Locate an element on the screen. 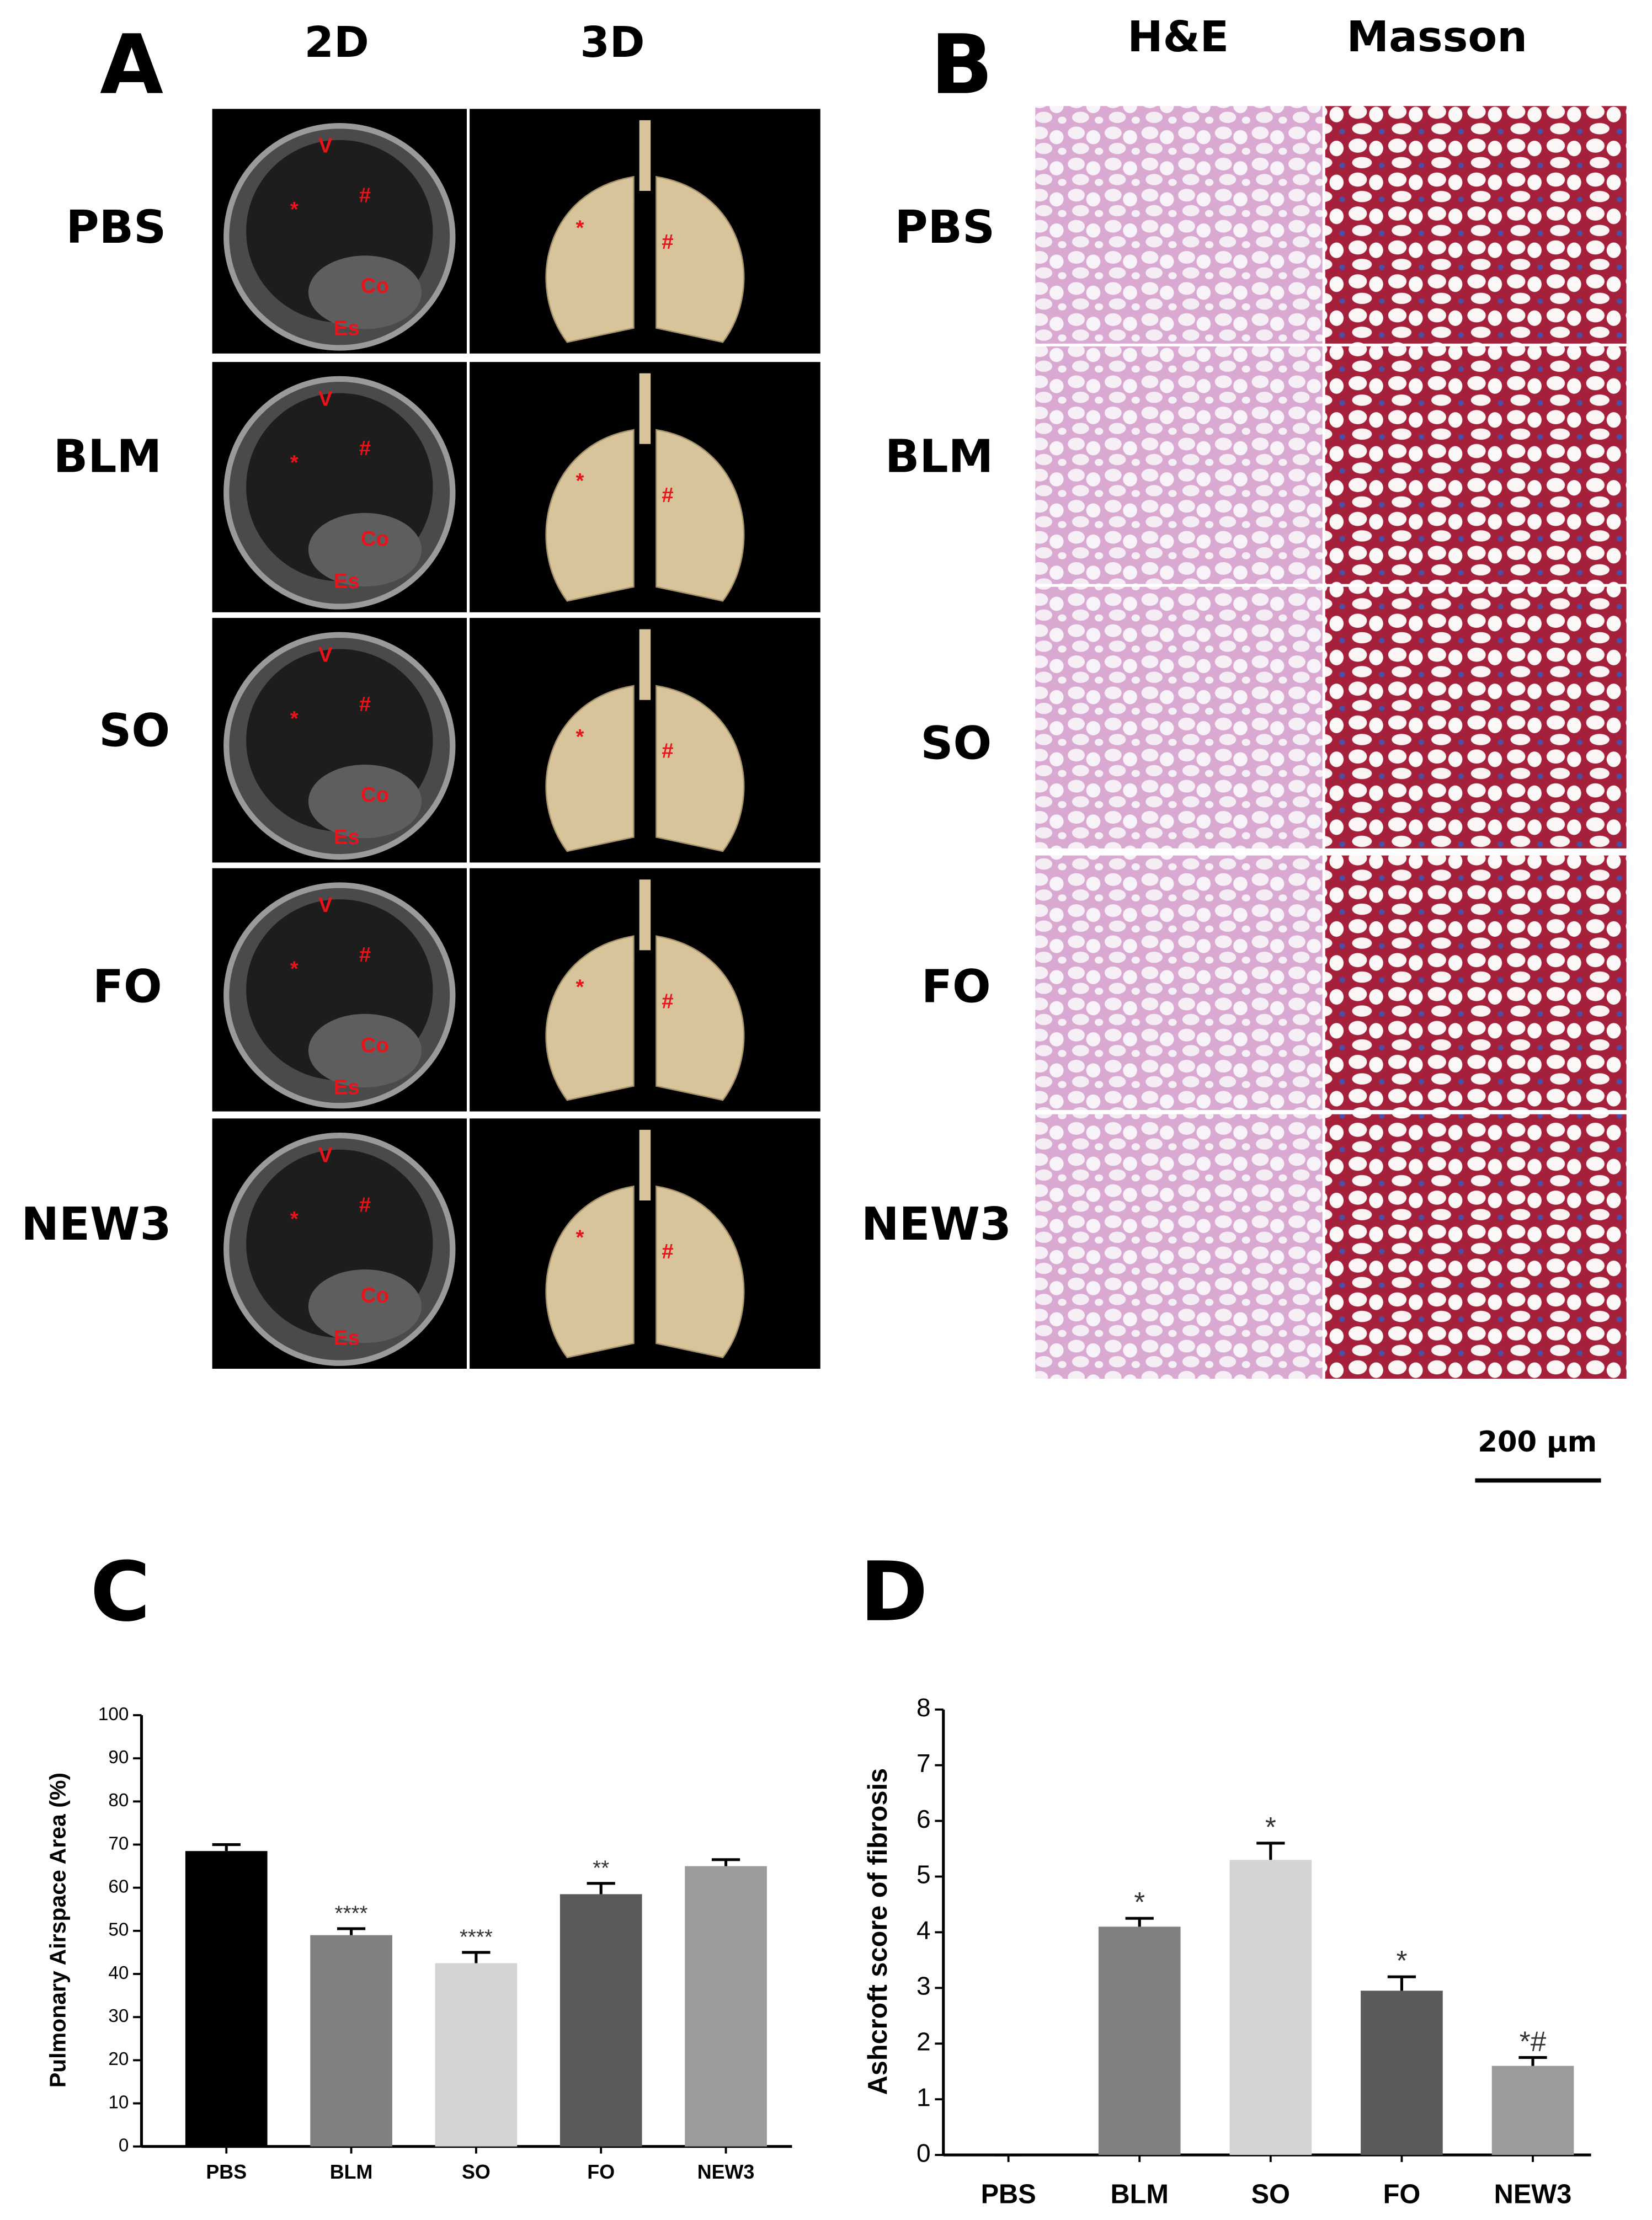 The width and height of the screenshot is (1652, 2220). y-tick-label: 80 is located at coordinates (118, 1800).